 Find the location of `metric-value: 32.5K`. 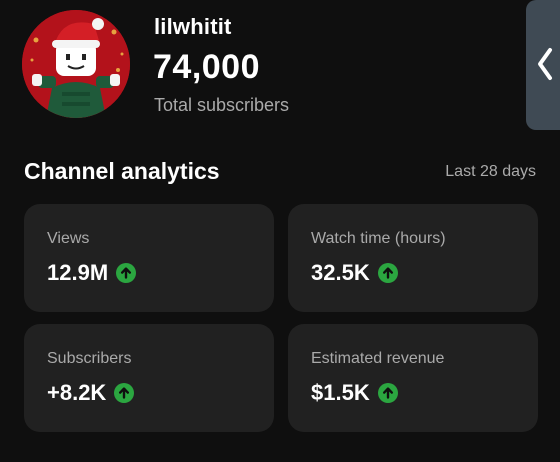

metric-value: 32.5K is located at coordinates (340, 272).